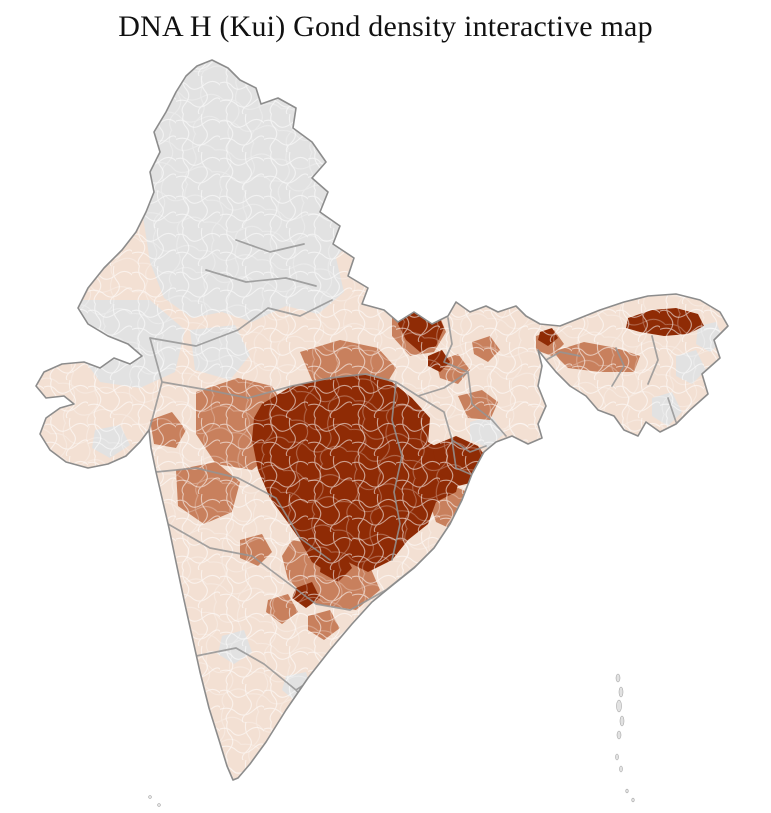  I want to click on map-title: DNA H (Kui) Gond density interactive map, so click(385, 26).